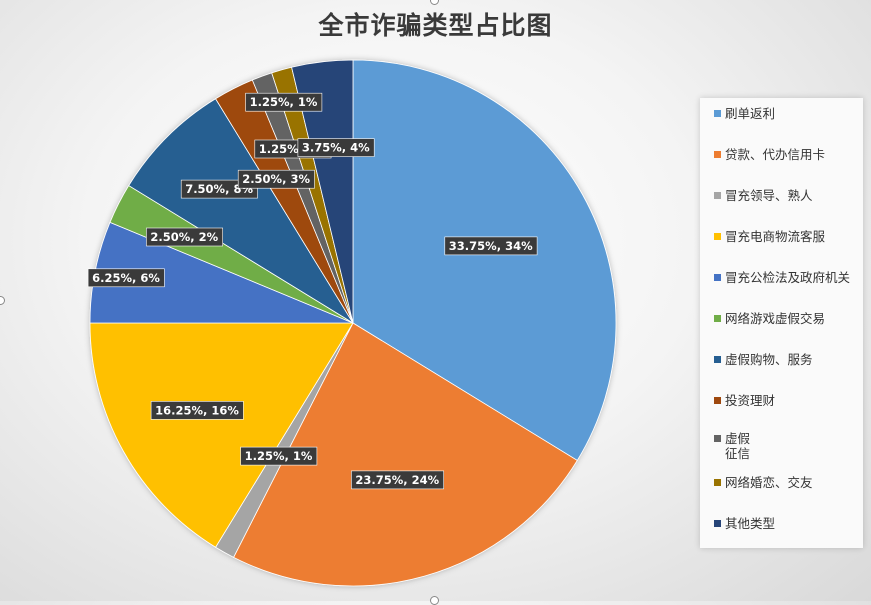  I want to click on legend-item: 虚假购物、服务, so click(786, 359).